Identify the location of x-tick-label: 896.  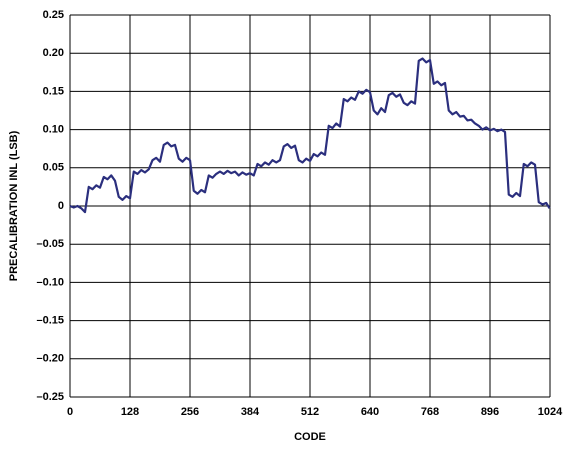
(490, 412).